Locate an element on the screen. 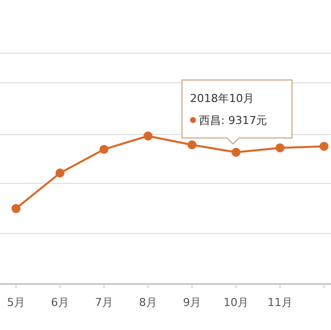 This screenshot has width=331, height=330. x-tick-label: 6月 is located at coordinates (60, 302).